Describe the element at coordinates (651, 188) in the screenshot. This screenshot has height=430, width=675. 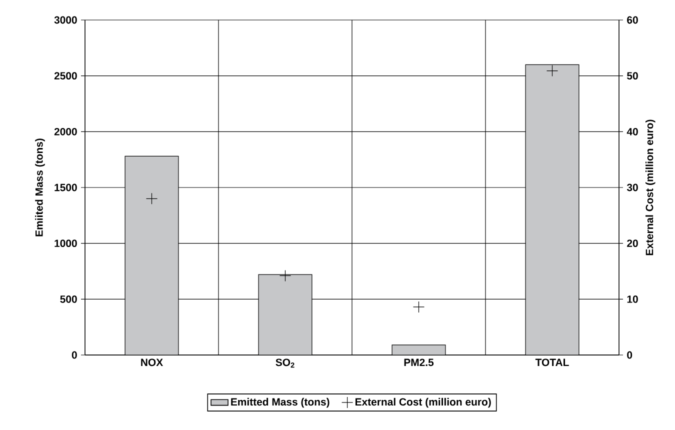
I see `y2-axis-title: External Cost (million euro)` at that location.